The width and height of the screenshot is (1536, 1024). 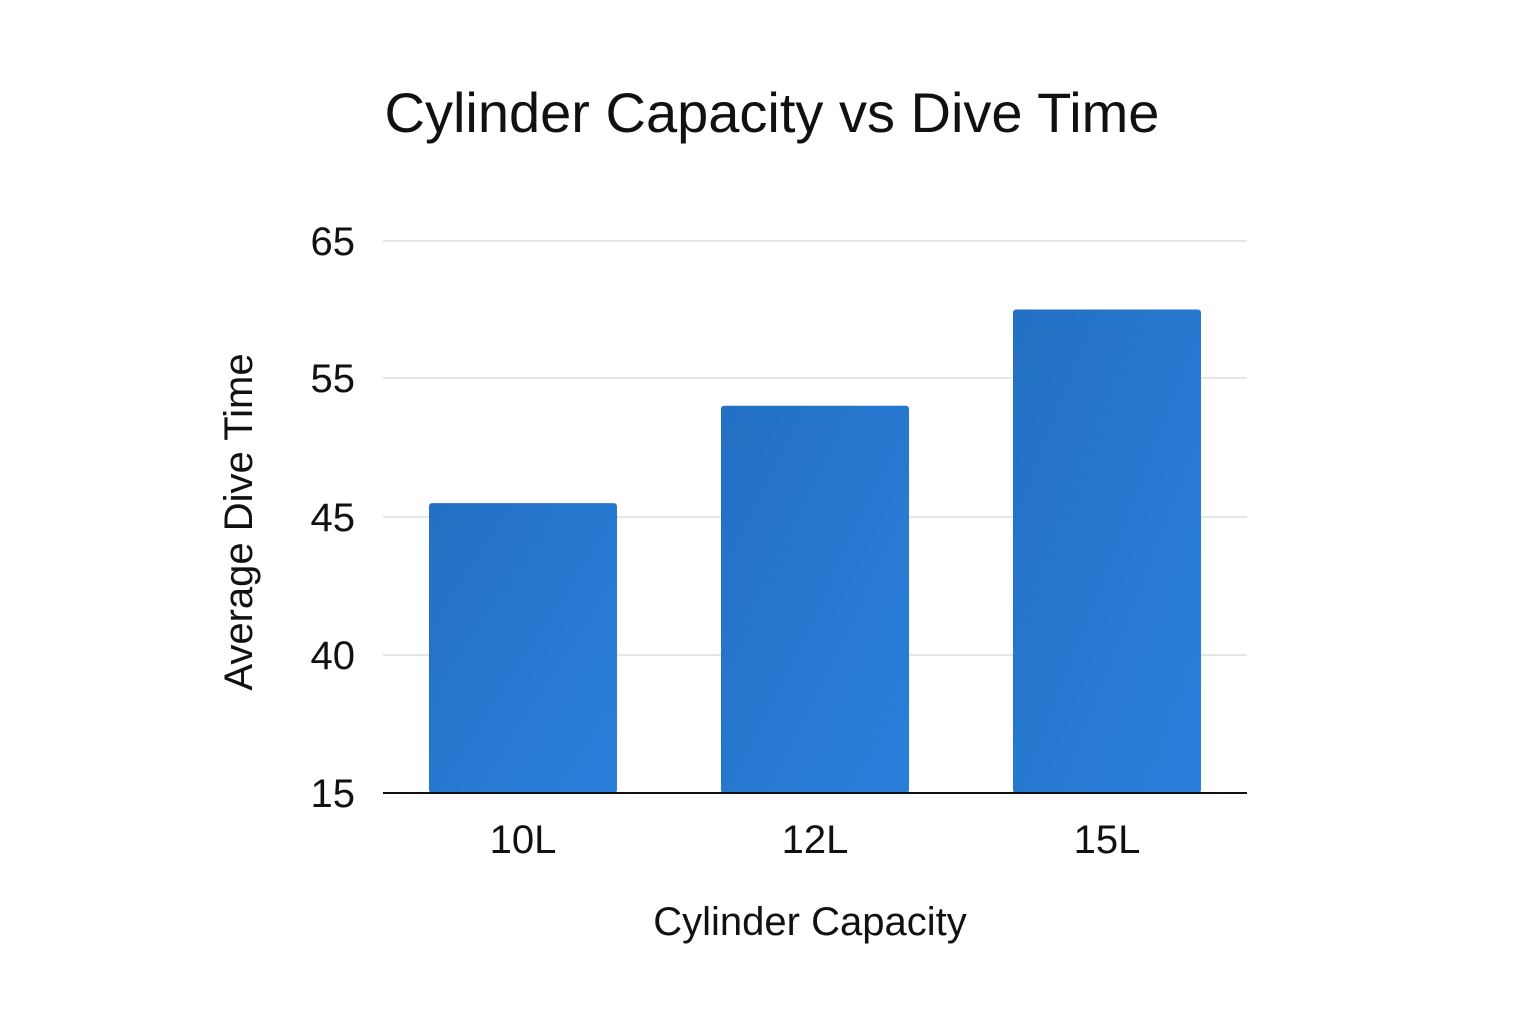 I want to click on bar-12l, so click(x=815, y=599).